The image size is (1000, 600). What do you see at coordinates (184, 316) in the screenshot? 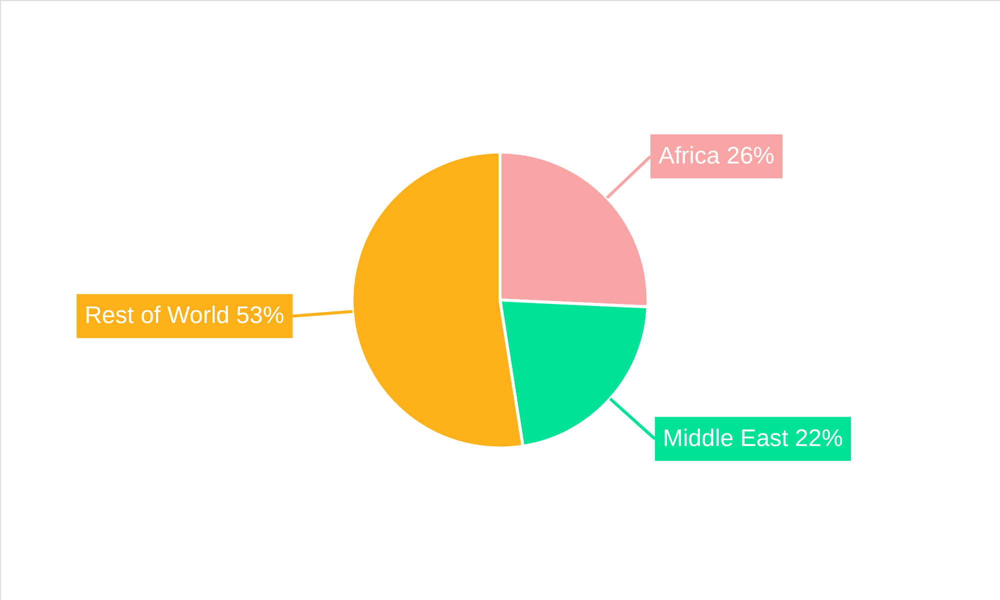
I see `slice-label: Rest of World 53%` at bounding box center [184, 316].